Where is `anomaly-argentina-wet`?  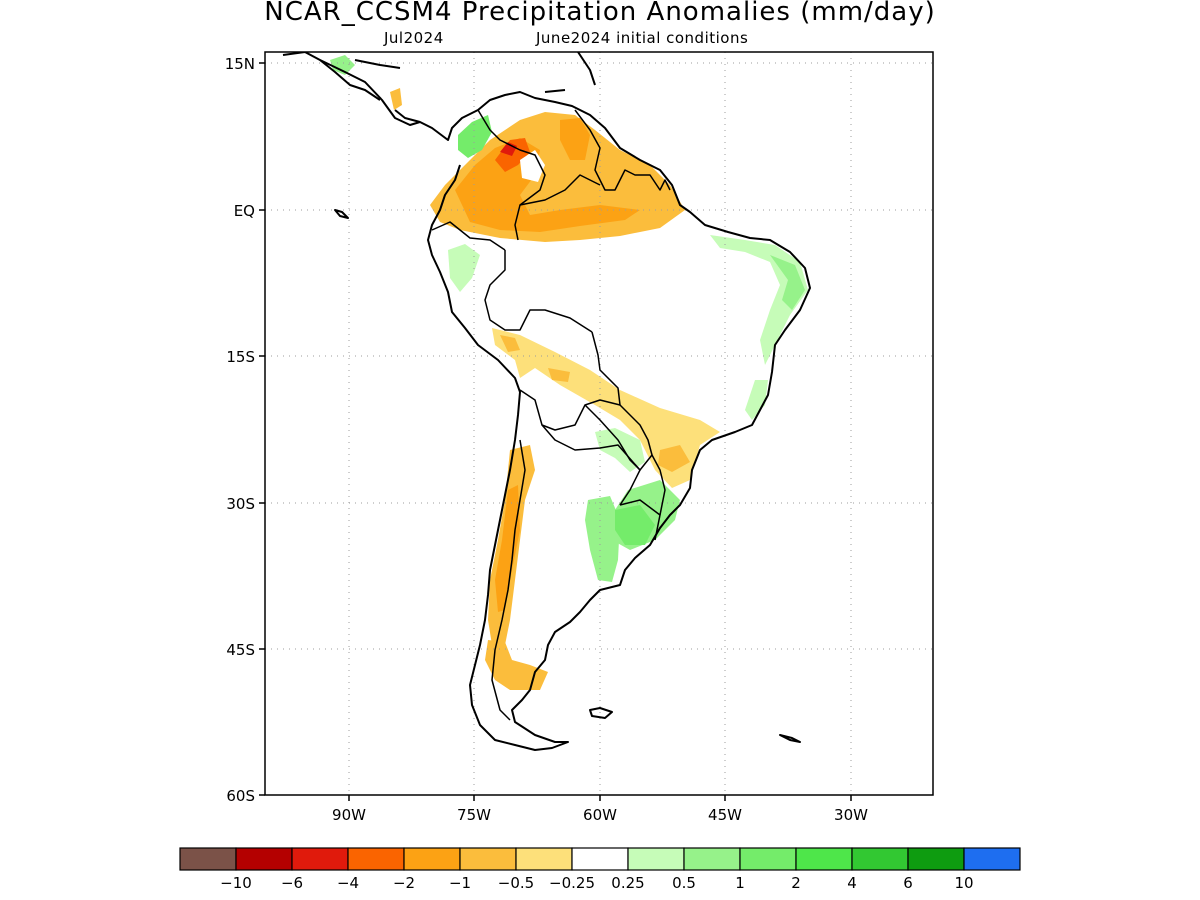
anomaly-argentina-wet is located at coordinates (602, 539).